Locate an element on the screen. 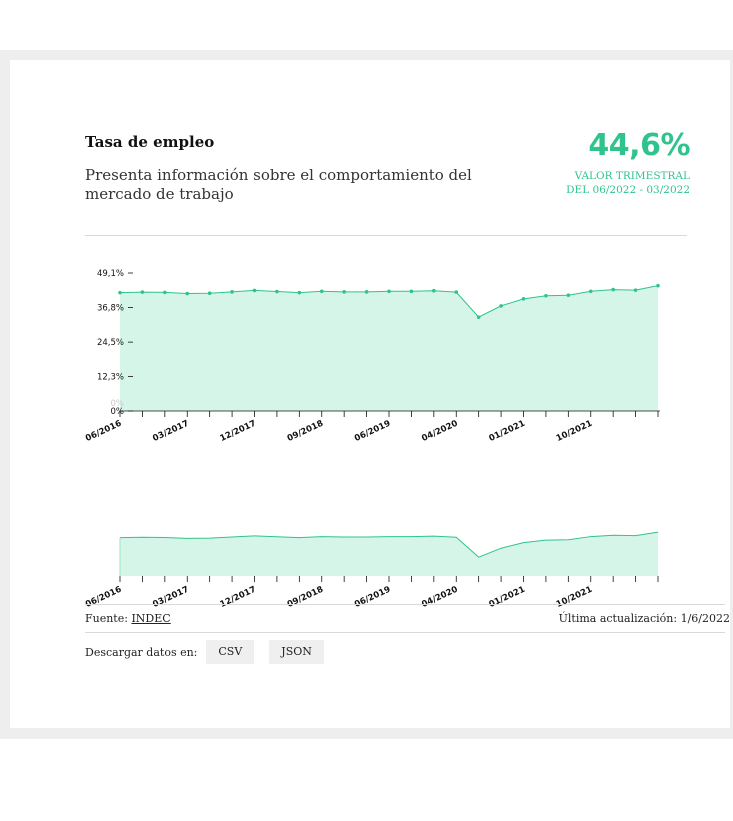  footer-divider-top is located at coordinates (405, 604).